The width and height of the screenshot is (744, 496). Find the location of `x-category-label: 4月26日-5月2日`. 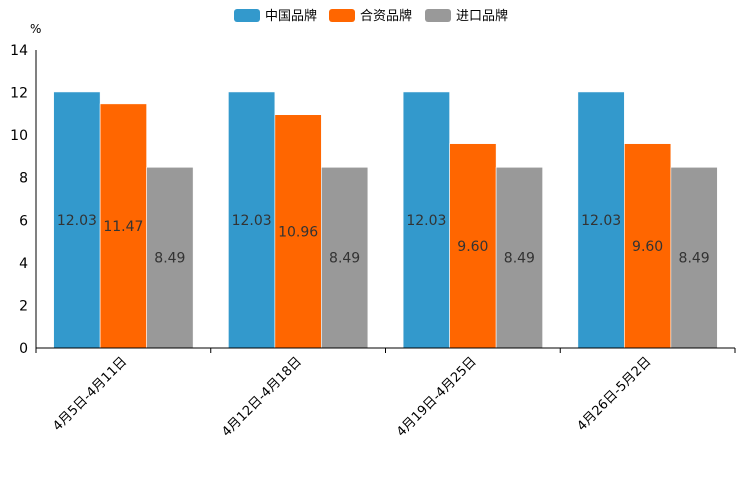

x-category-label: 4月26日-5月2日 is located at coordinates (615, 394).